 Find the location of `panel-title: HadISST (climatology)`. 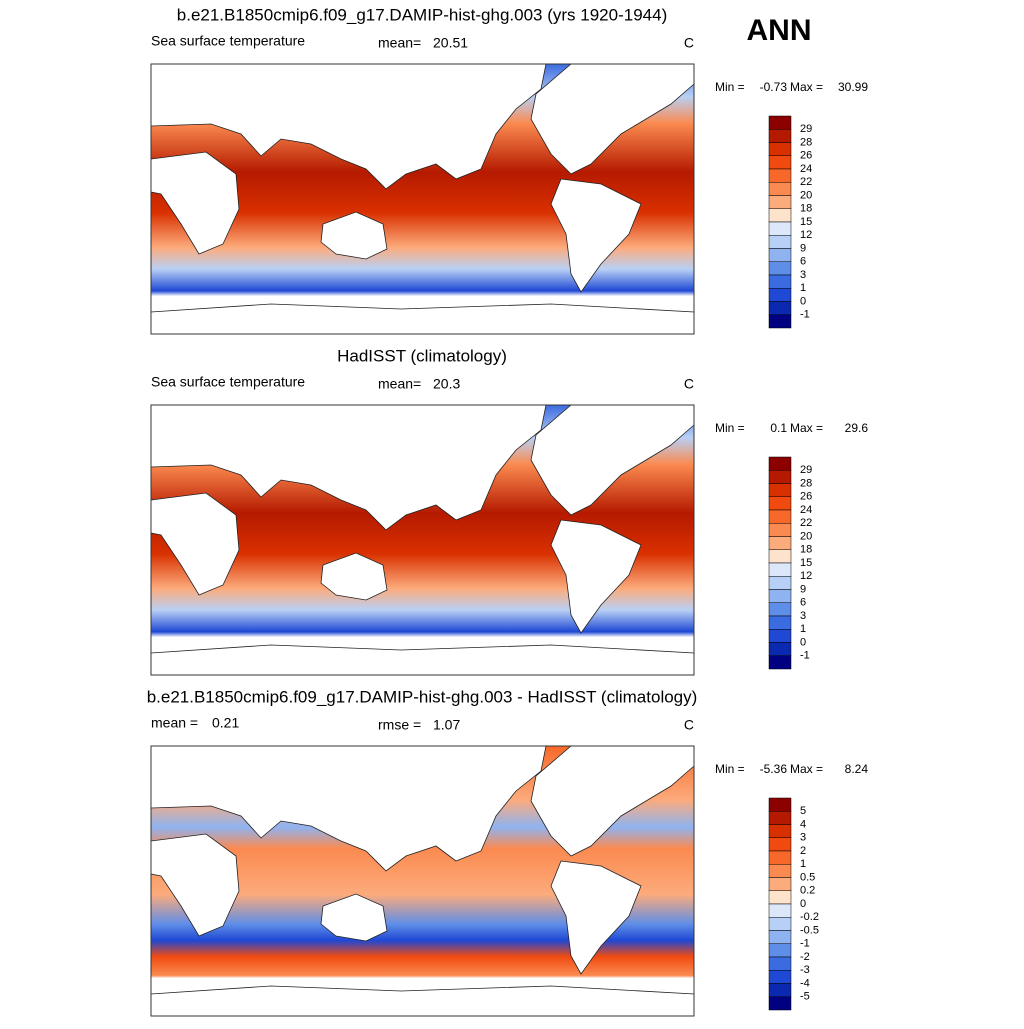

panel-title: HadISST (climatology) is located at coordinates (422, 355).